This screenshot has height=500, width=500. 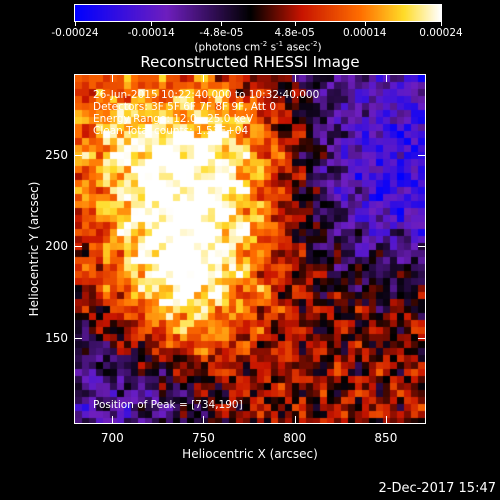 What do you see at coordinates (295, 438) in the screenshot?
I see `x-tick-label: 800` at bounding box center [295, 438].